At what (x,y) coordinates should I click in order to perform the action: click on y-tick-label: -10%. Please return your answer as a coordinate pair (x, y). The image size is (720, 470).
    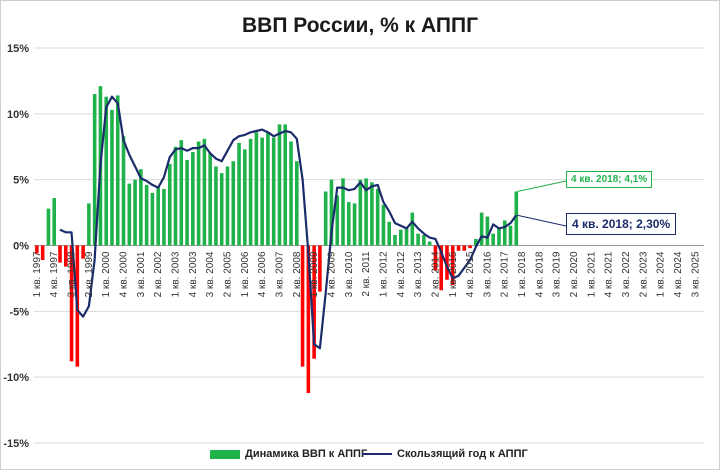
    Looking at the image, I should click on (16, 378).